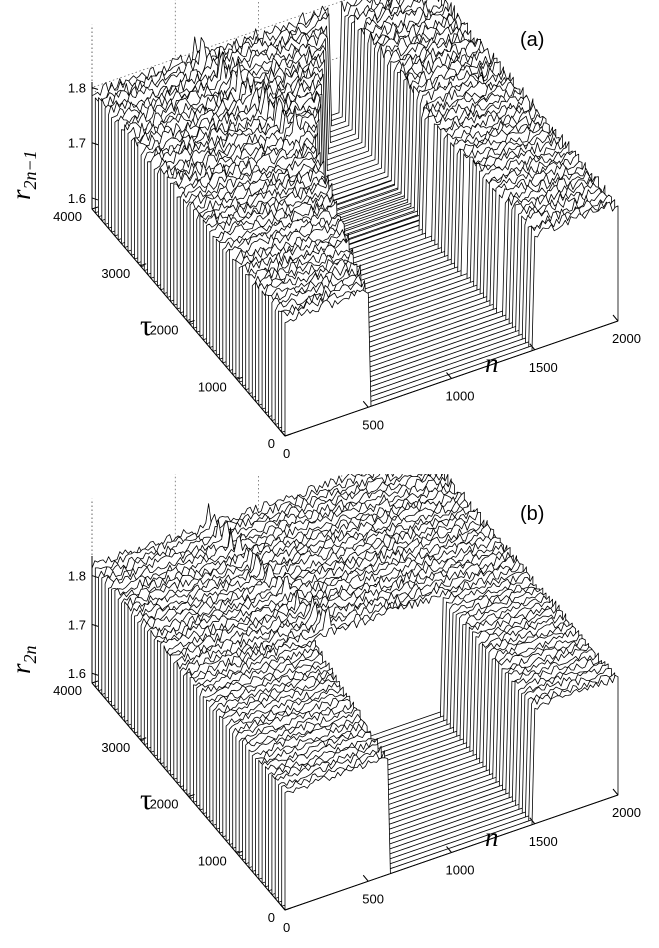 The image size is (659, 948). What do you see at coordinates (30, 169) in the screenshot?
I see `r-axis-label-sub: 2n−1` at bounding box center [30, 169].